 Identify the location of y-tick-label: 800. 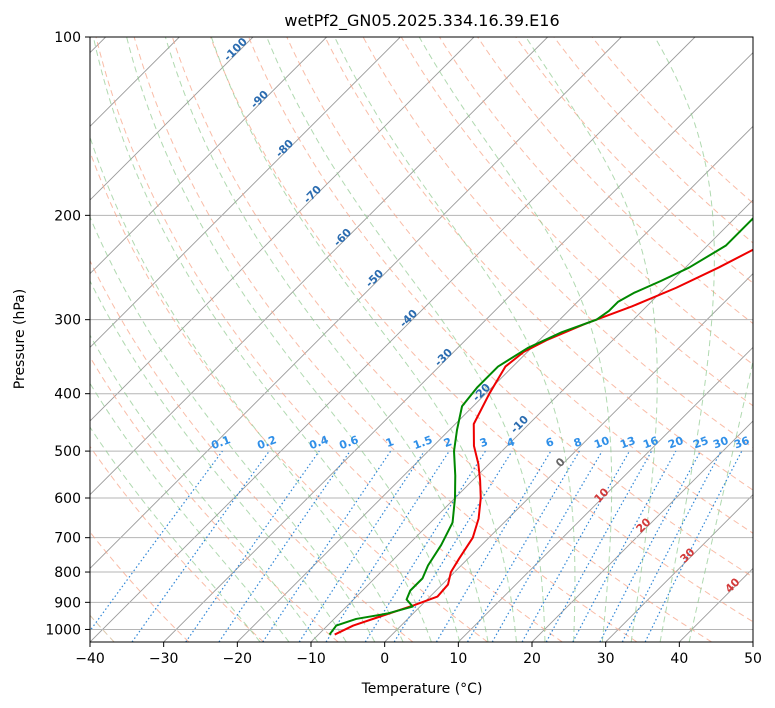
(67, 573).